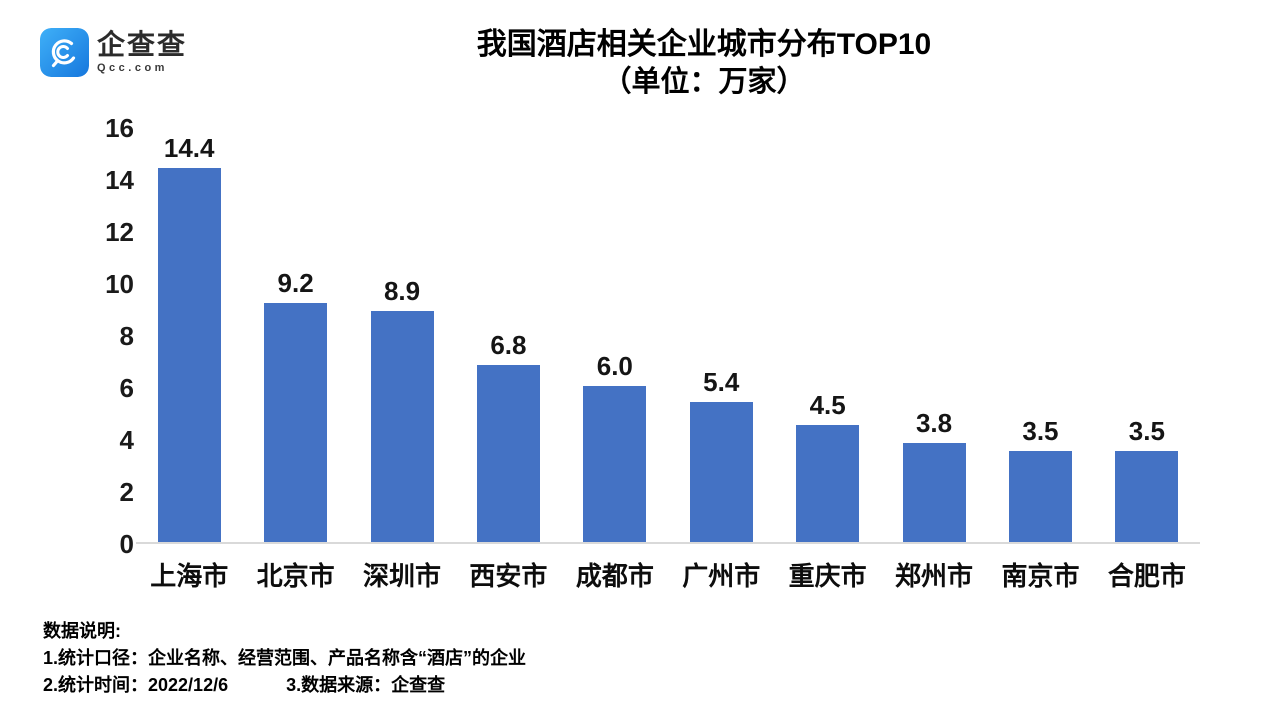  I want to click on y-tick-label: 14, so click(119, 180).